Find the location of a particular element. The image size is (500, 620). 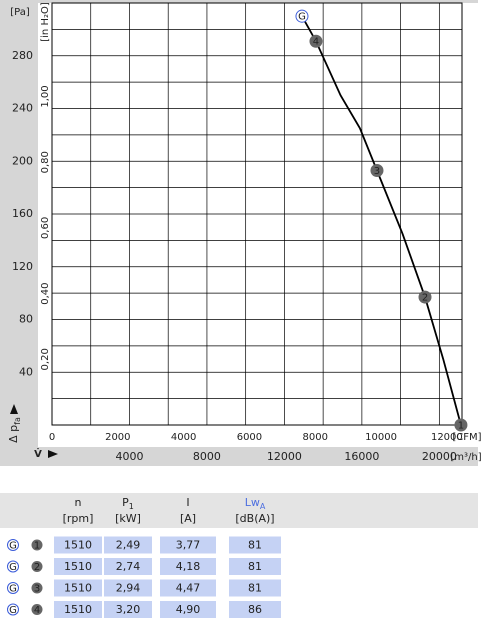

x-tick-label: 16000 is located at coordinates (361, 456).